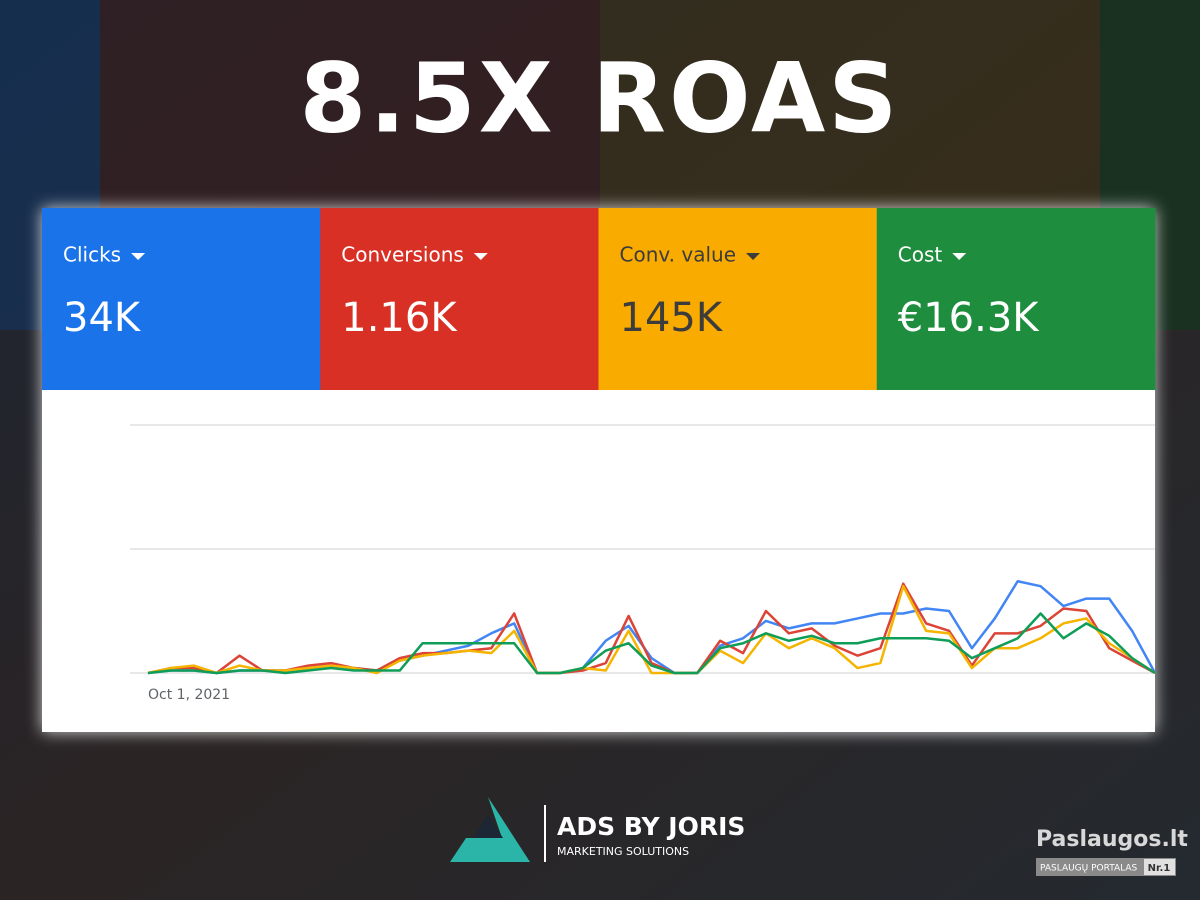 The height and width of the screenshot is (900, 1200). I want to click on metric-value: 1.16K, so click(399, 318).